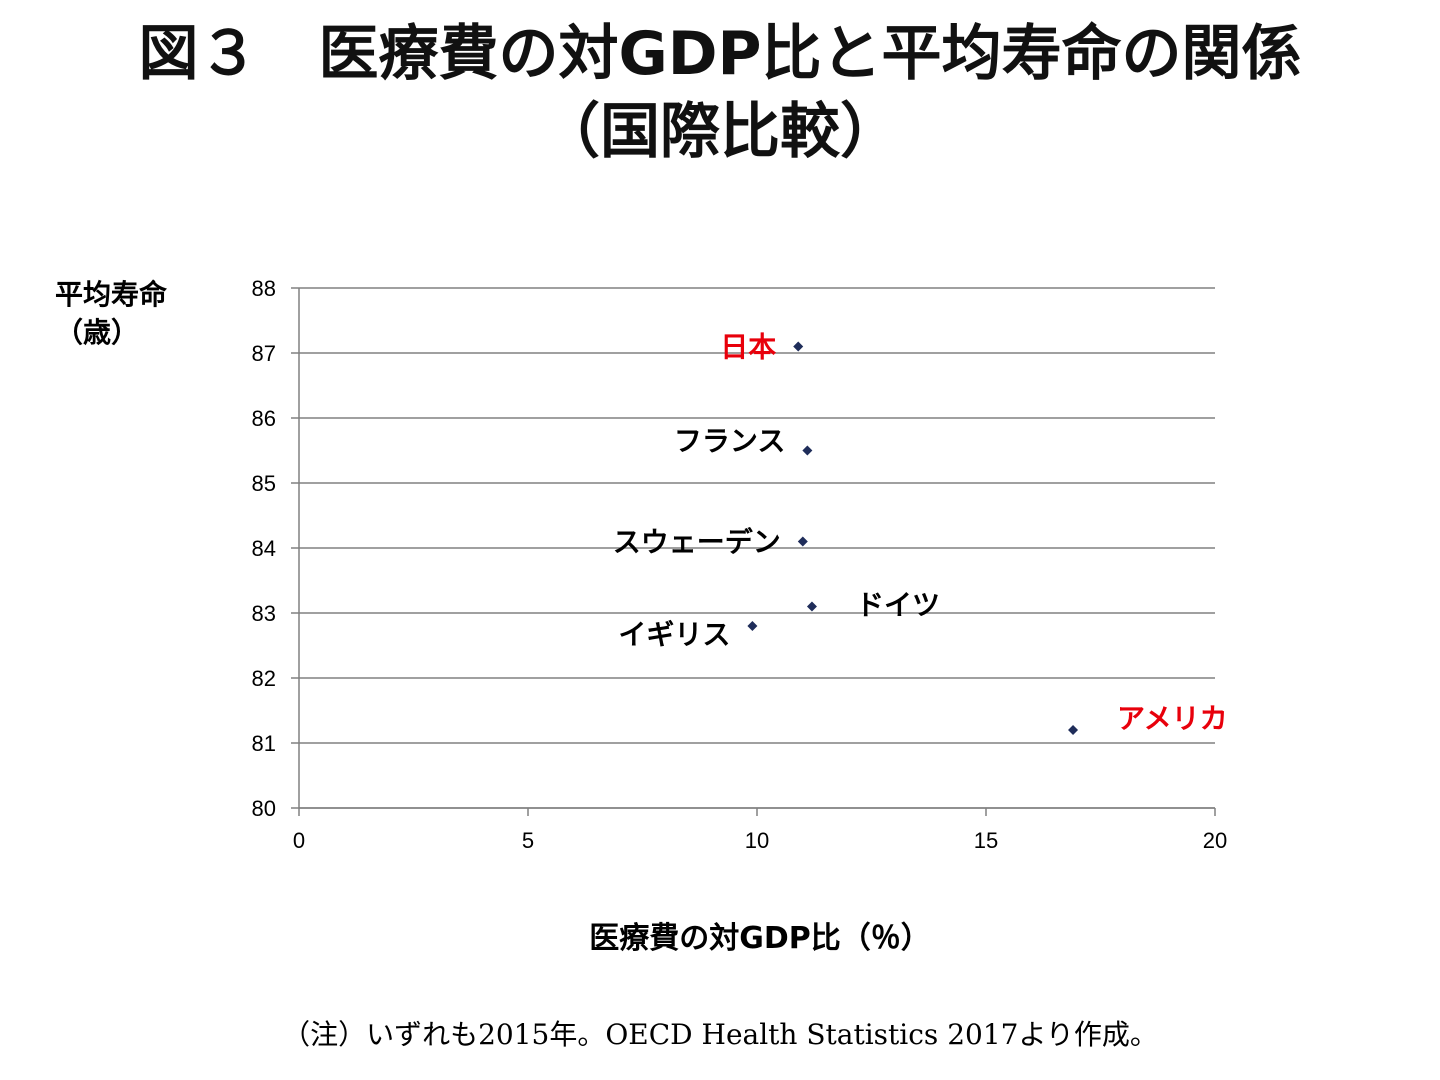 This screenshot has width=1440, height=1080. I want to click on y-tick-label-82: 82, so click(264, 678).